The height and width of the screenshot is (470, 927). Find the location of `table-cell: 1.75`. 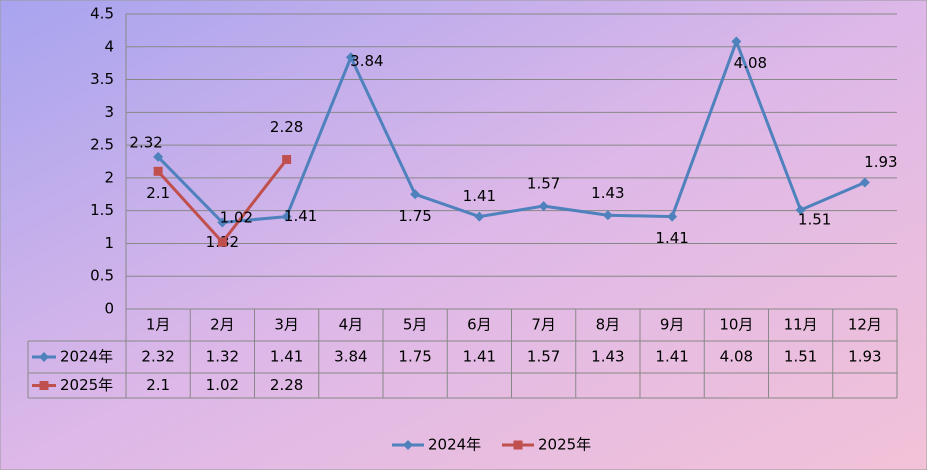

table-cell: 1.75 is located at coordinates (414, 357).